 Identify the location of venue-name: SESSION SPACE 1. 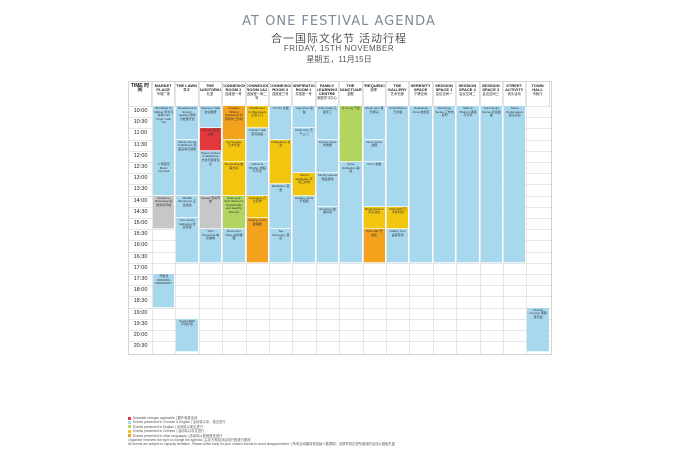
(444, 87).